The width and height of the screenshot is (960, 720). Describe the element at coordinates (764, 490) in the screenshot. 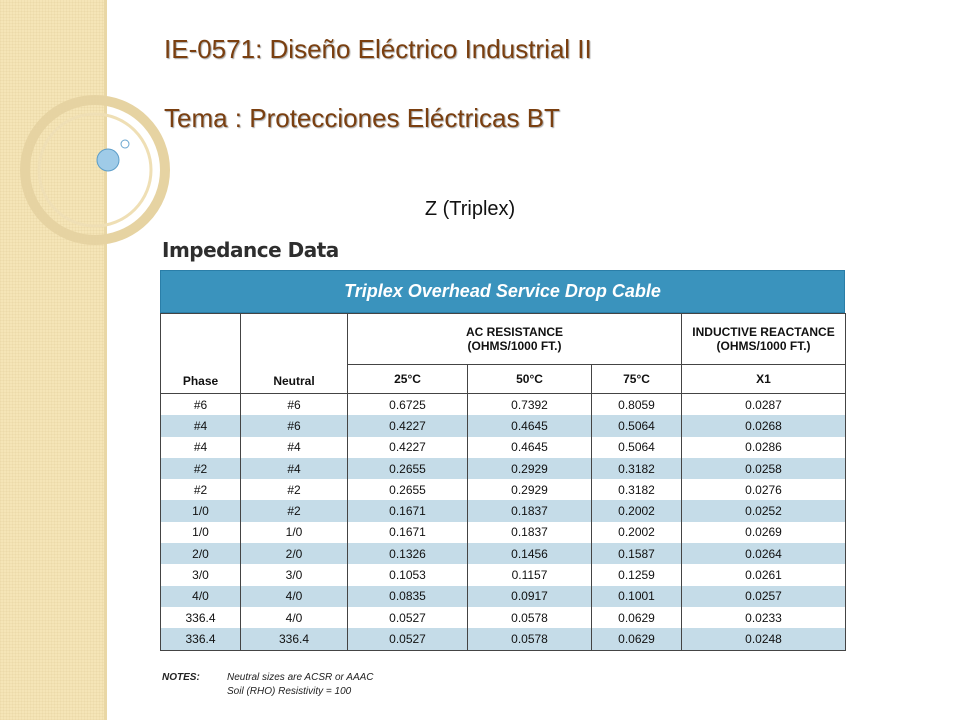

I see `cell-x1: 0.0276` at that location.